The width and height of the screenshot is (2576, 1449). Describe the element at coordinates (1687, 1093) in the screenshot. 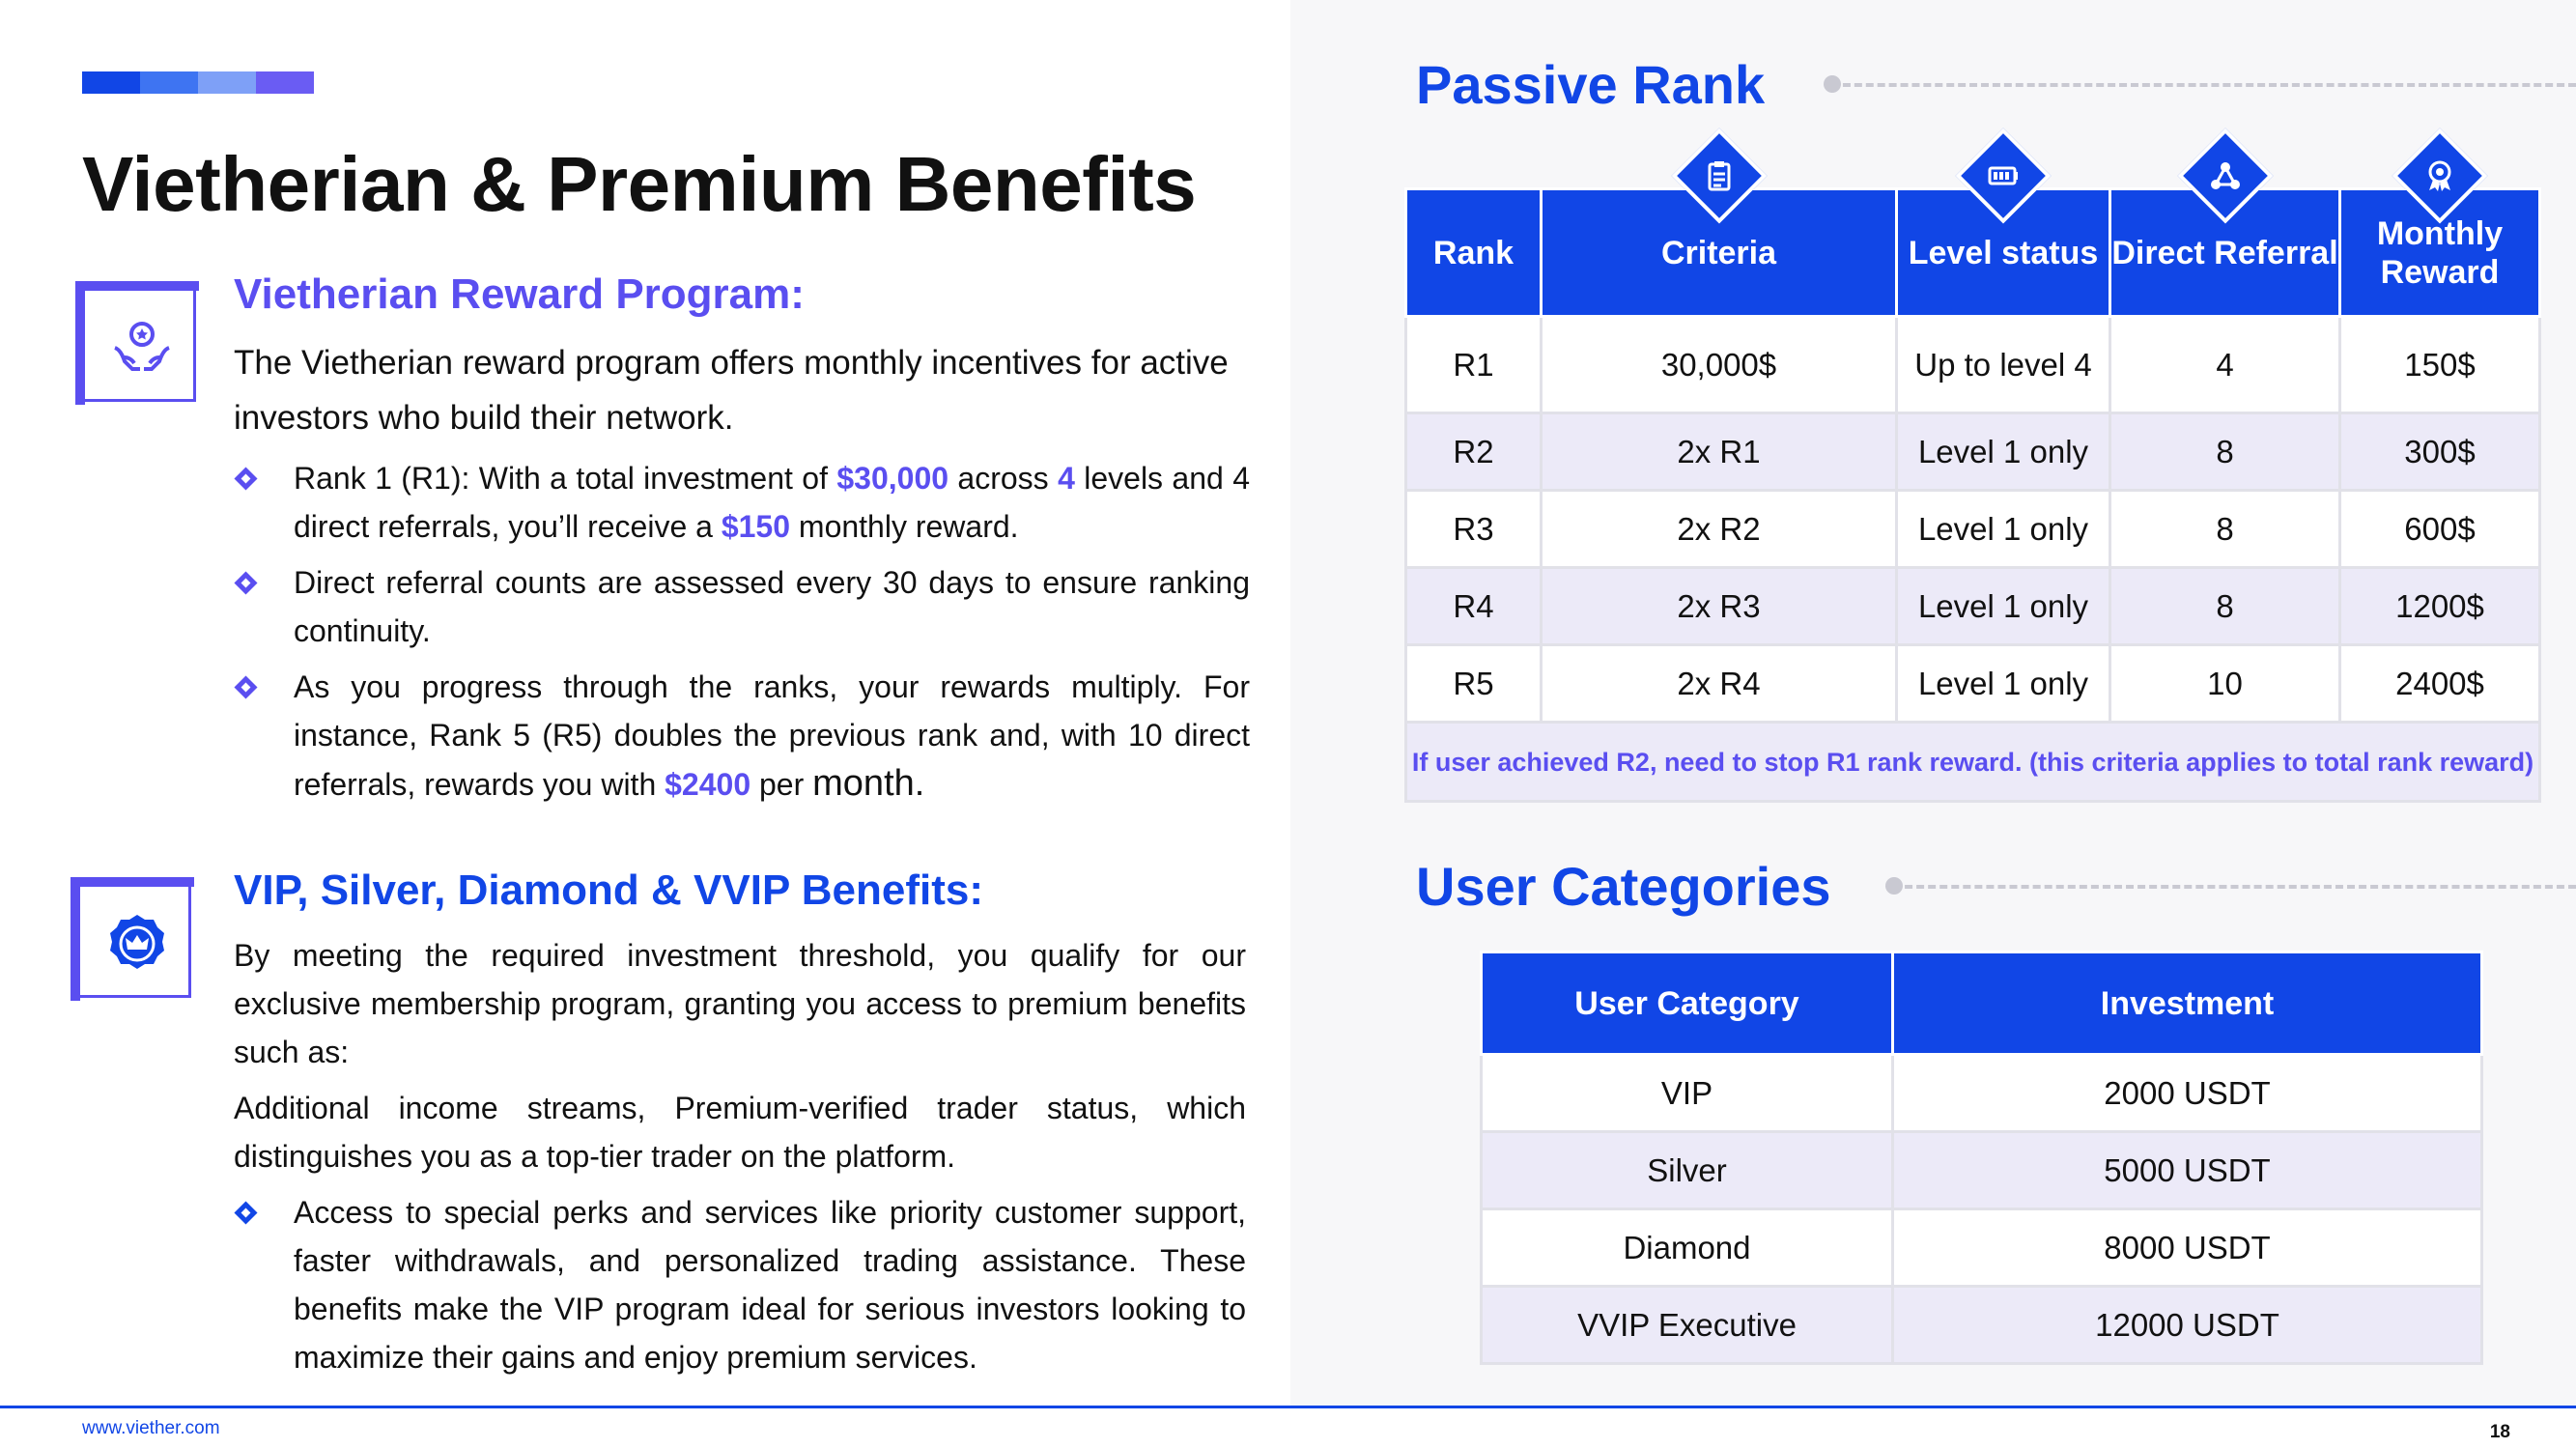

I see `cell-category: VIP` at that location.